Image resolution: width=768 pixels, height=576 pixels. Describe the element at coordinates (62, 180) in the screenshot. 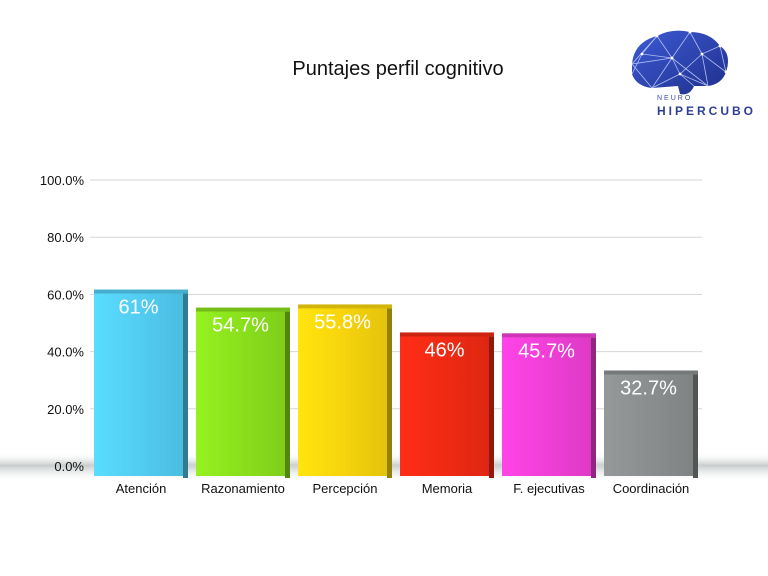

I see `y-tick-label: 100.0%` at that location.